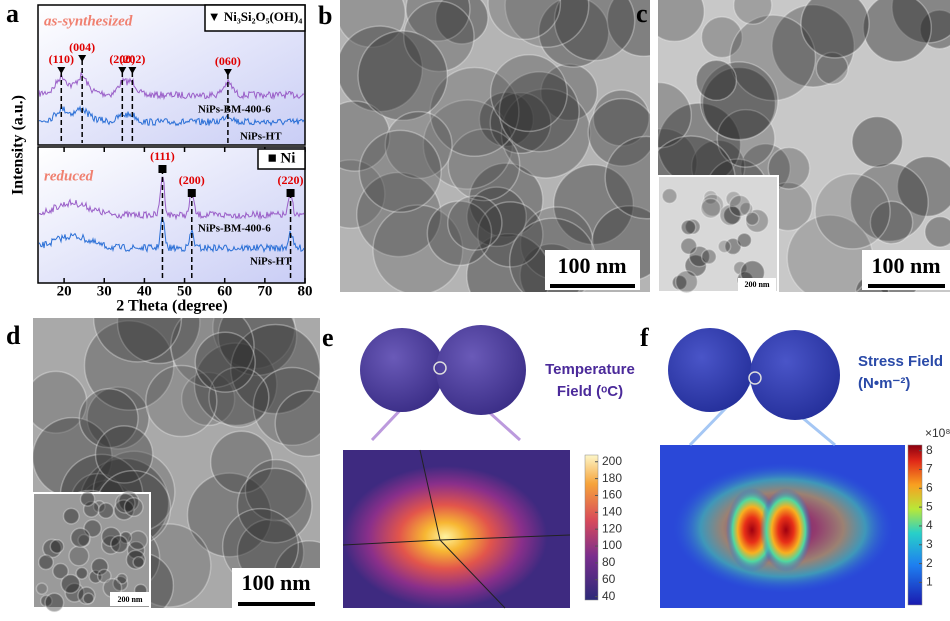 The width and height of the screenshot is (950, 621). I want to click on colorbar-tick-label: 6, so click(929, 487).